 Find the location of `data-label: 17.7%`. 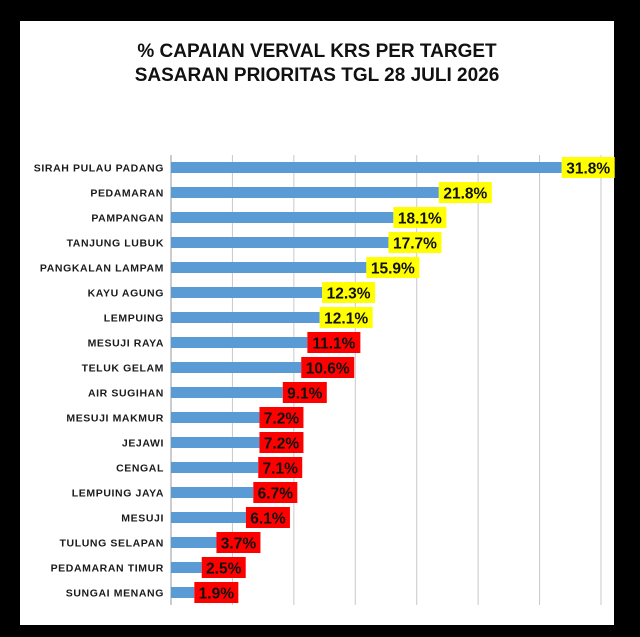

data-label: 17.7% is located at coordinates (415, 244).